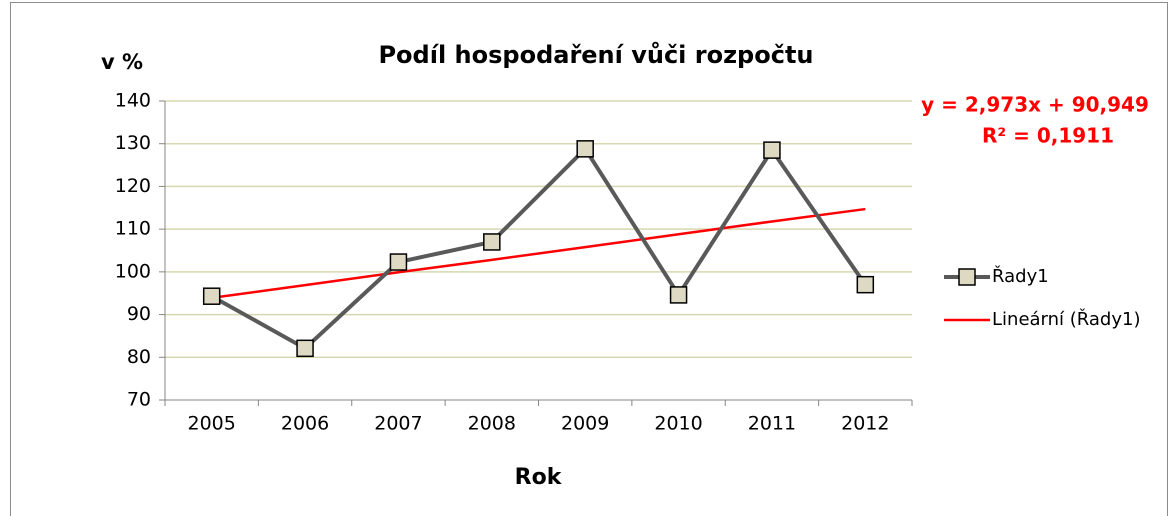 The image size is (1170, 516). I want to click on trend-equation: y = 2,973x + 90,949, so click(1035, 105).